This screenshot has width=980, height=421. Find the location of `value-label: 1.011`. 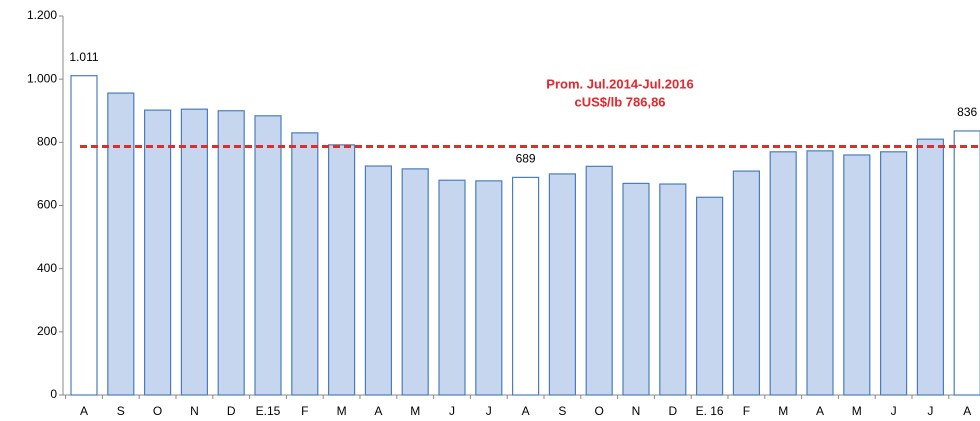

value-label: 1.011 is located at coordinates (83, 57).